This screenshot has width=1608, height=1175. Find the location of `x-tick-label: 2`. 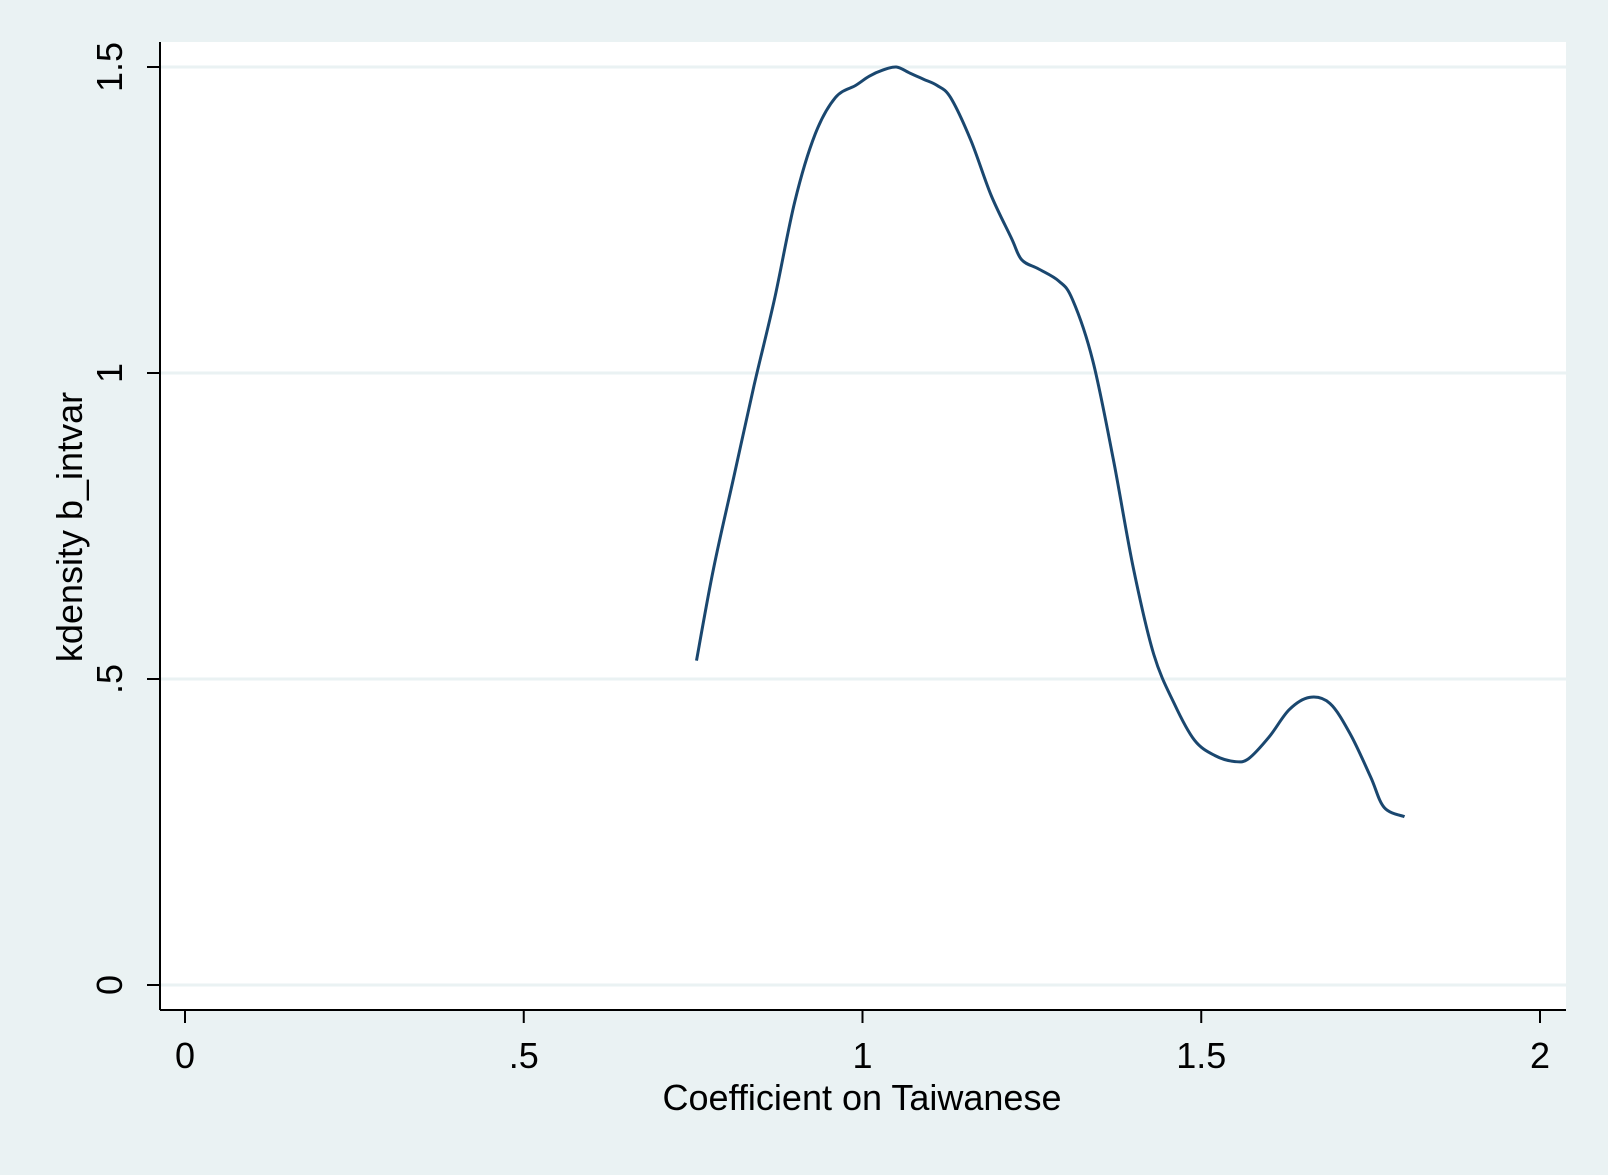

x-tick-label: 2 is located at coordinates (1540, 1055).